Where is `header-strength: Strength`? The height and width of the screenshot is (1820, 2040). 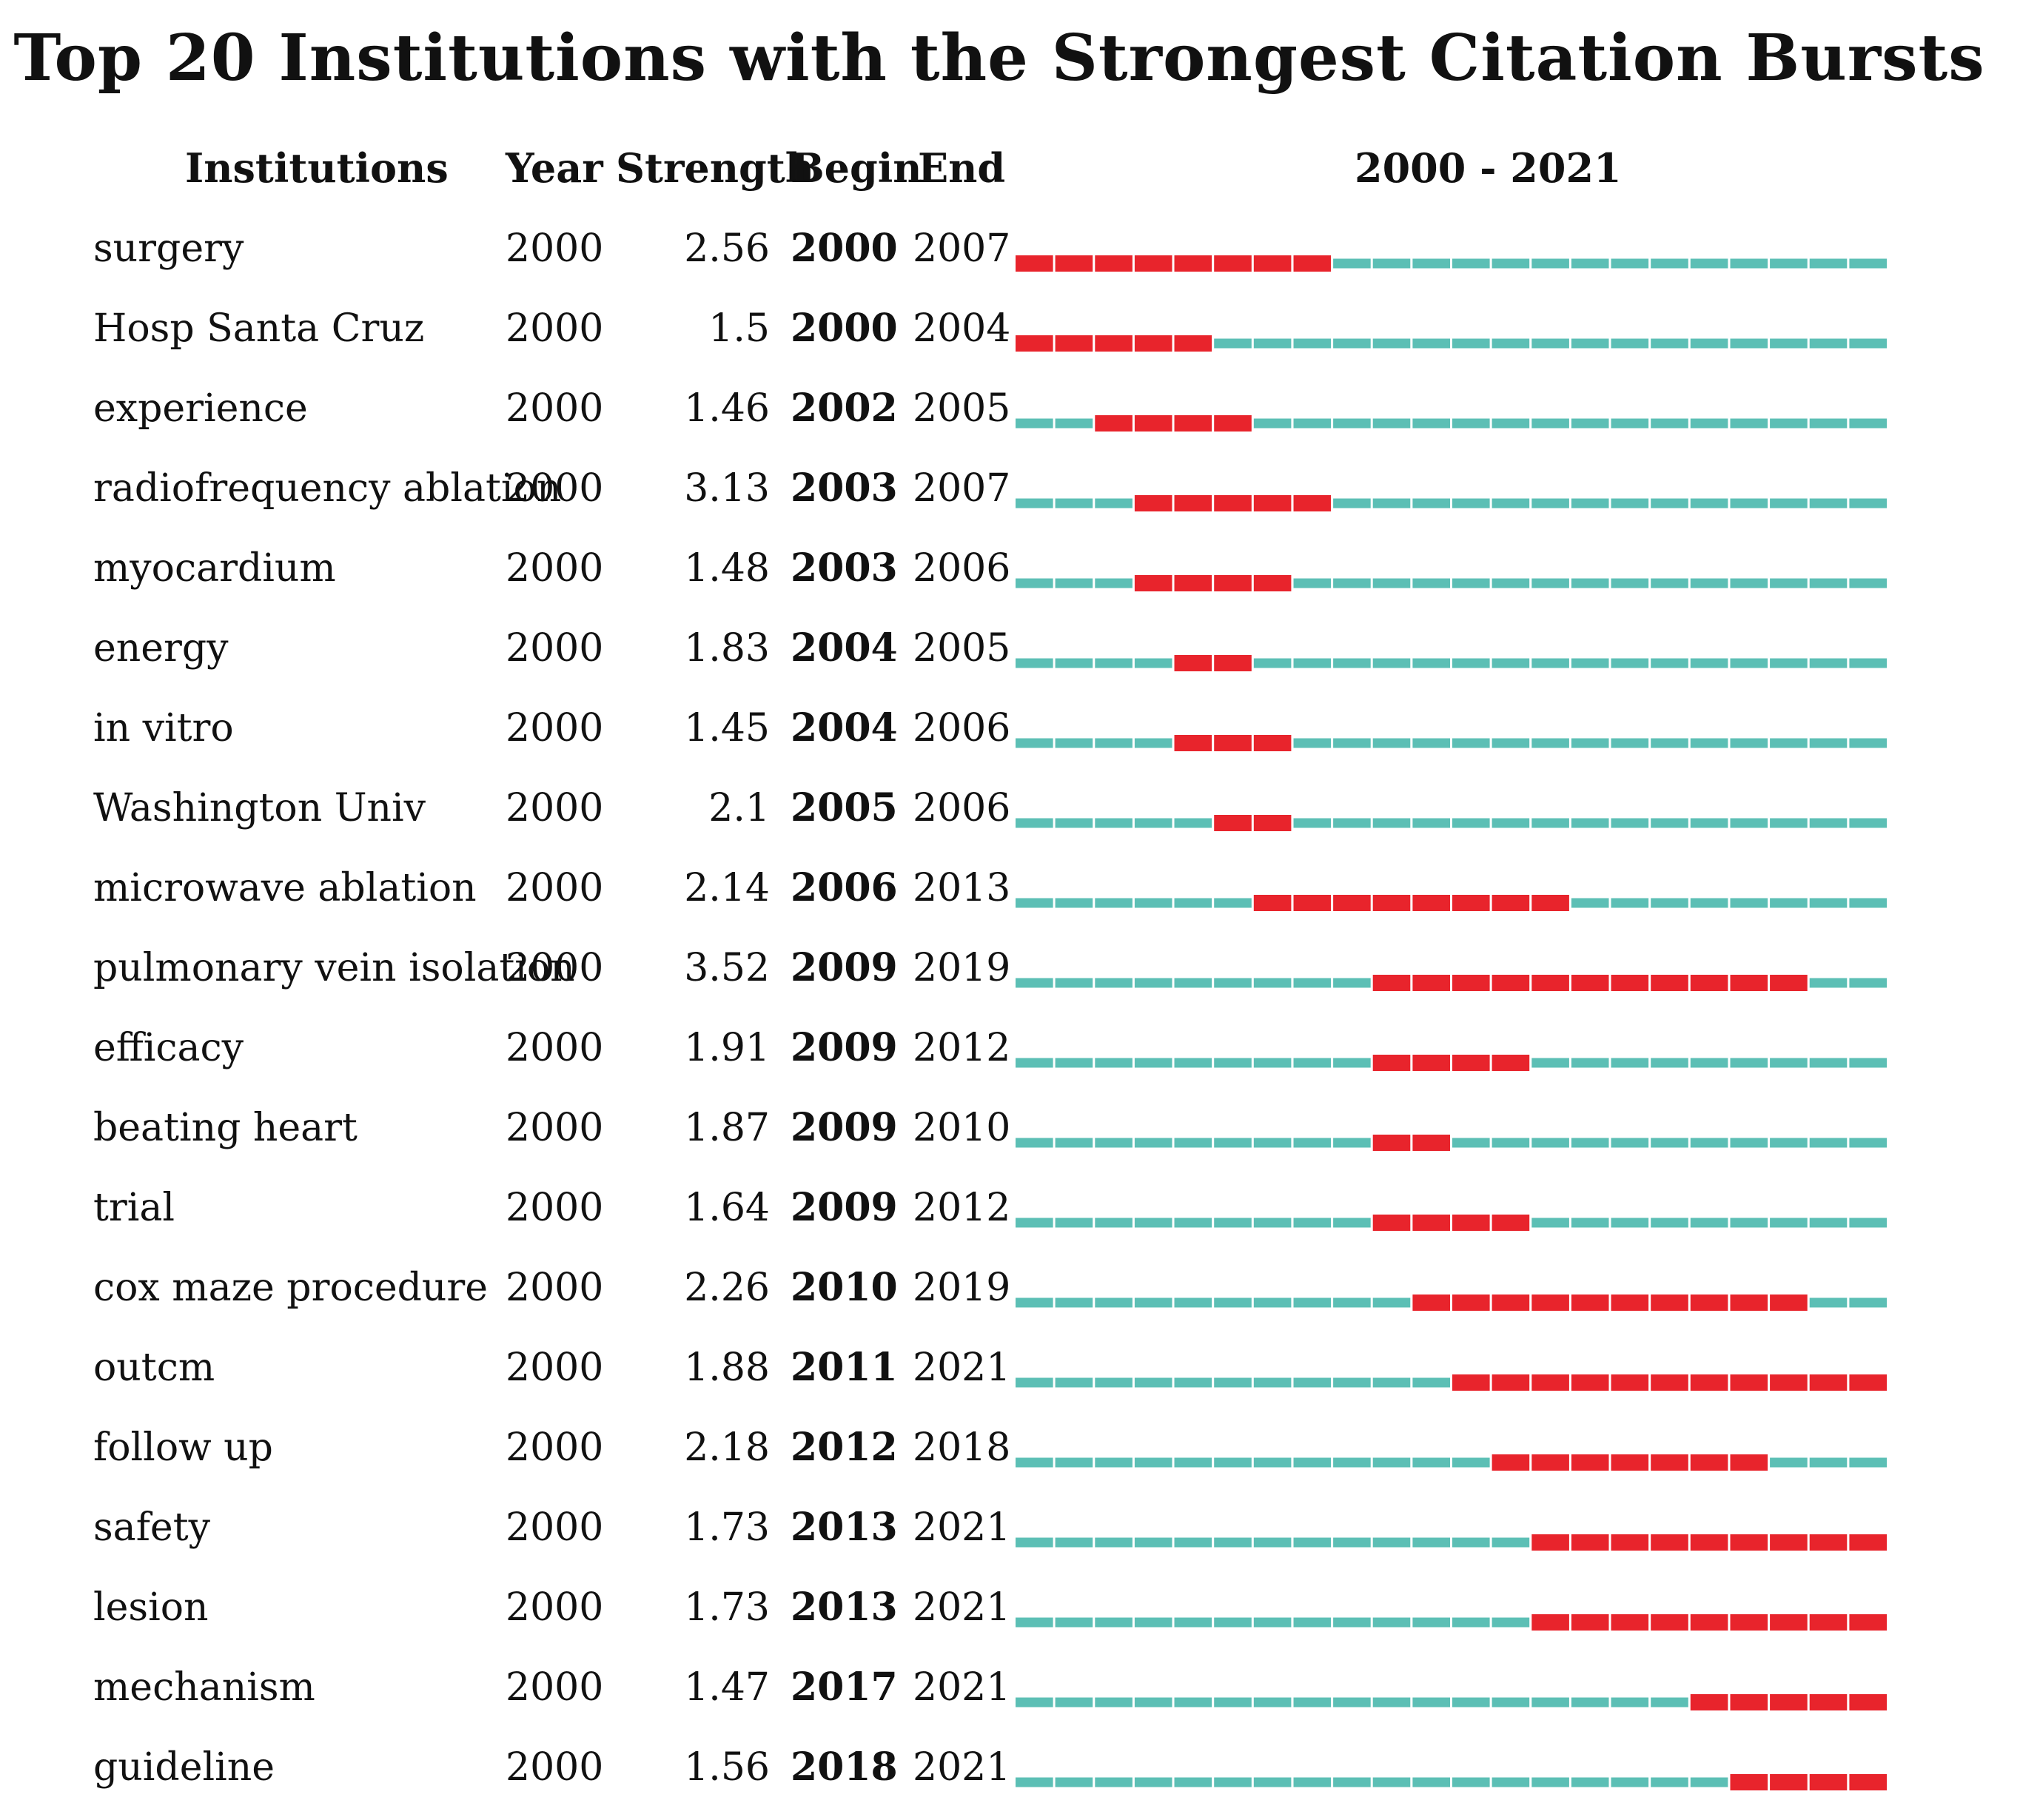 header-strength: Strength is located at coordinates (715, 168).